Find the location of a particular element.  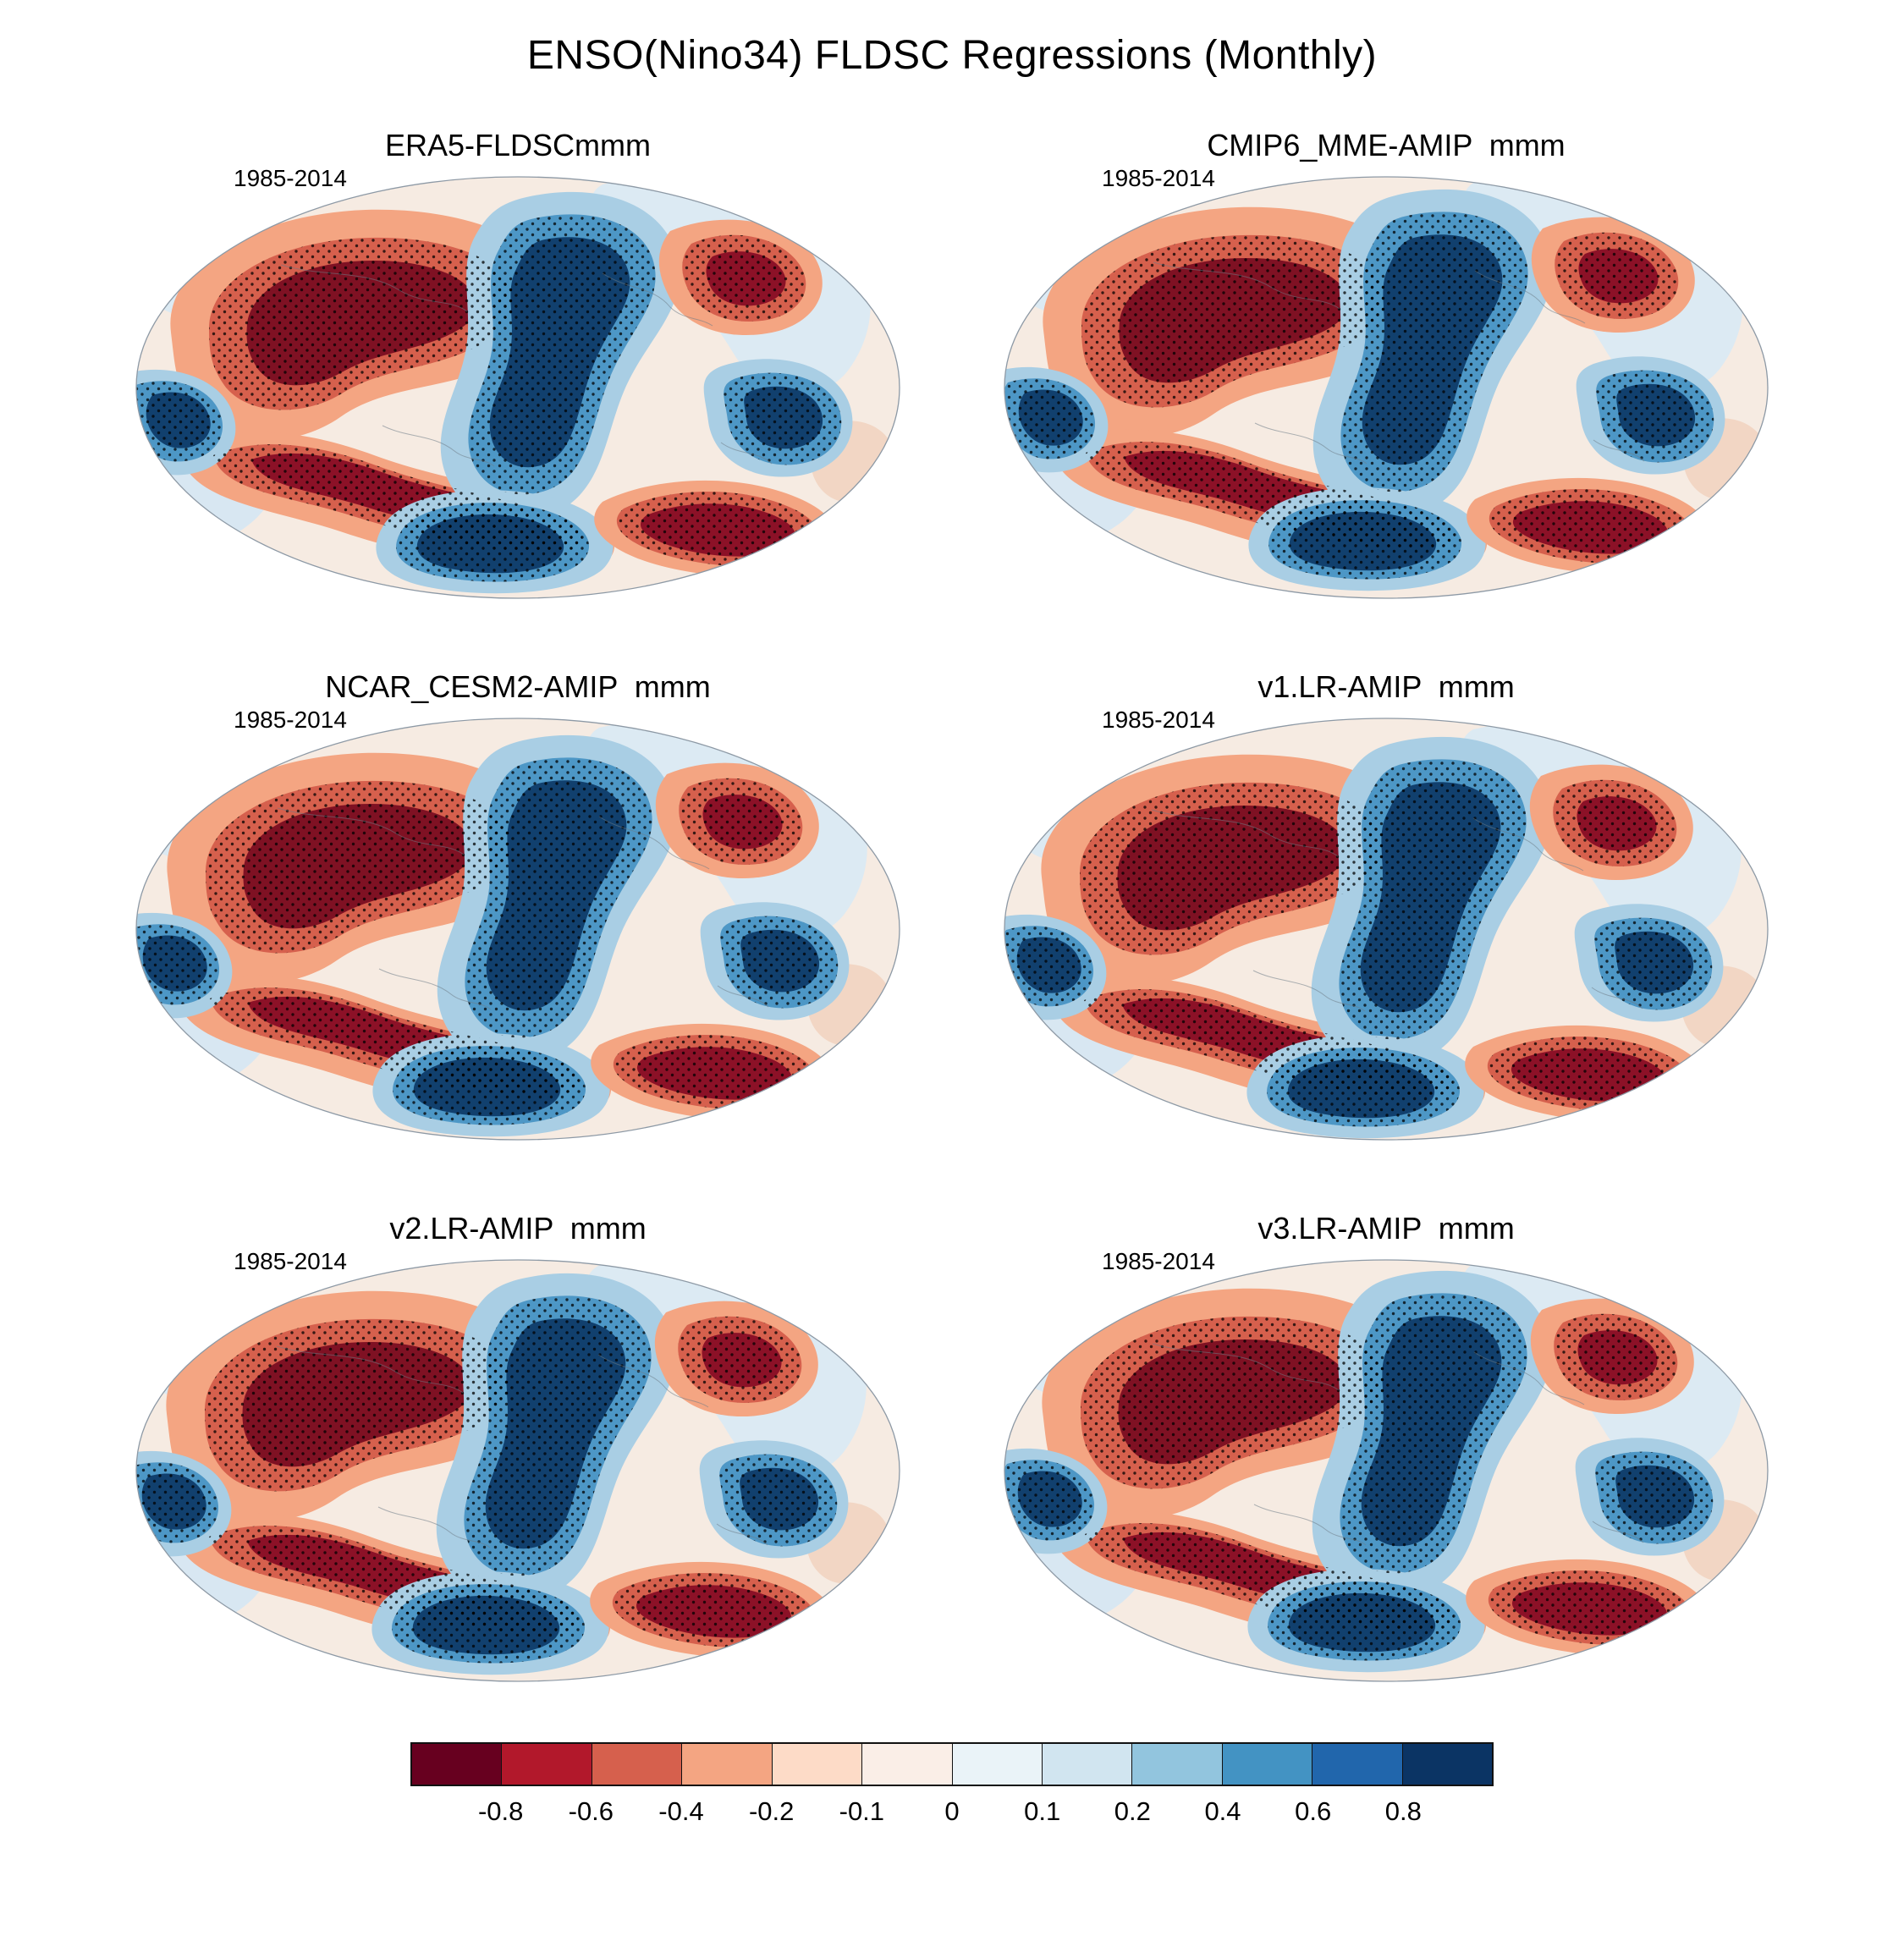

figure-title: ENSO(Nino34) FLDSC Regressions (Monthly) is located at coordinates (952, 55).